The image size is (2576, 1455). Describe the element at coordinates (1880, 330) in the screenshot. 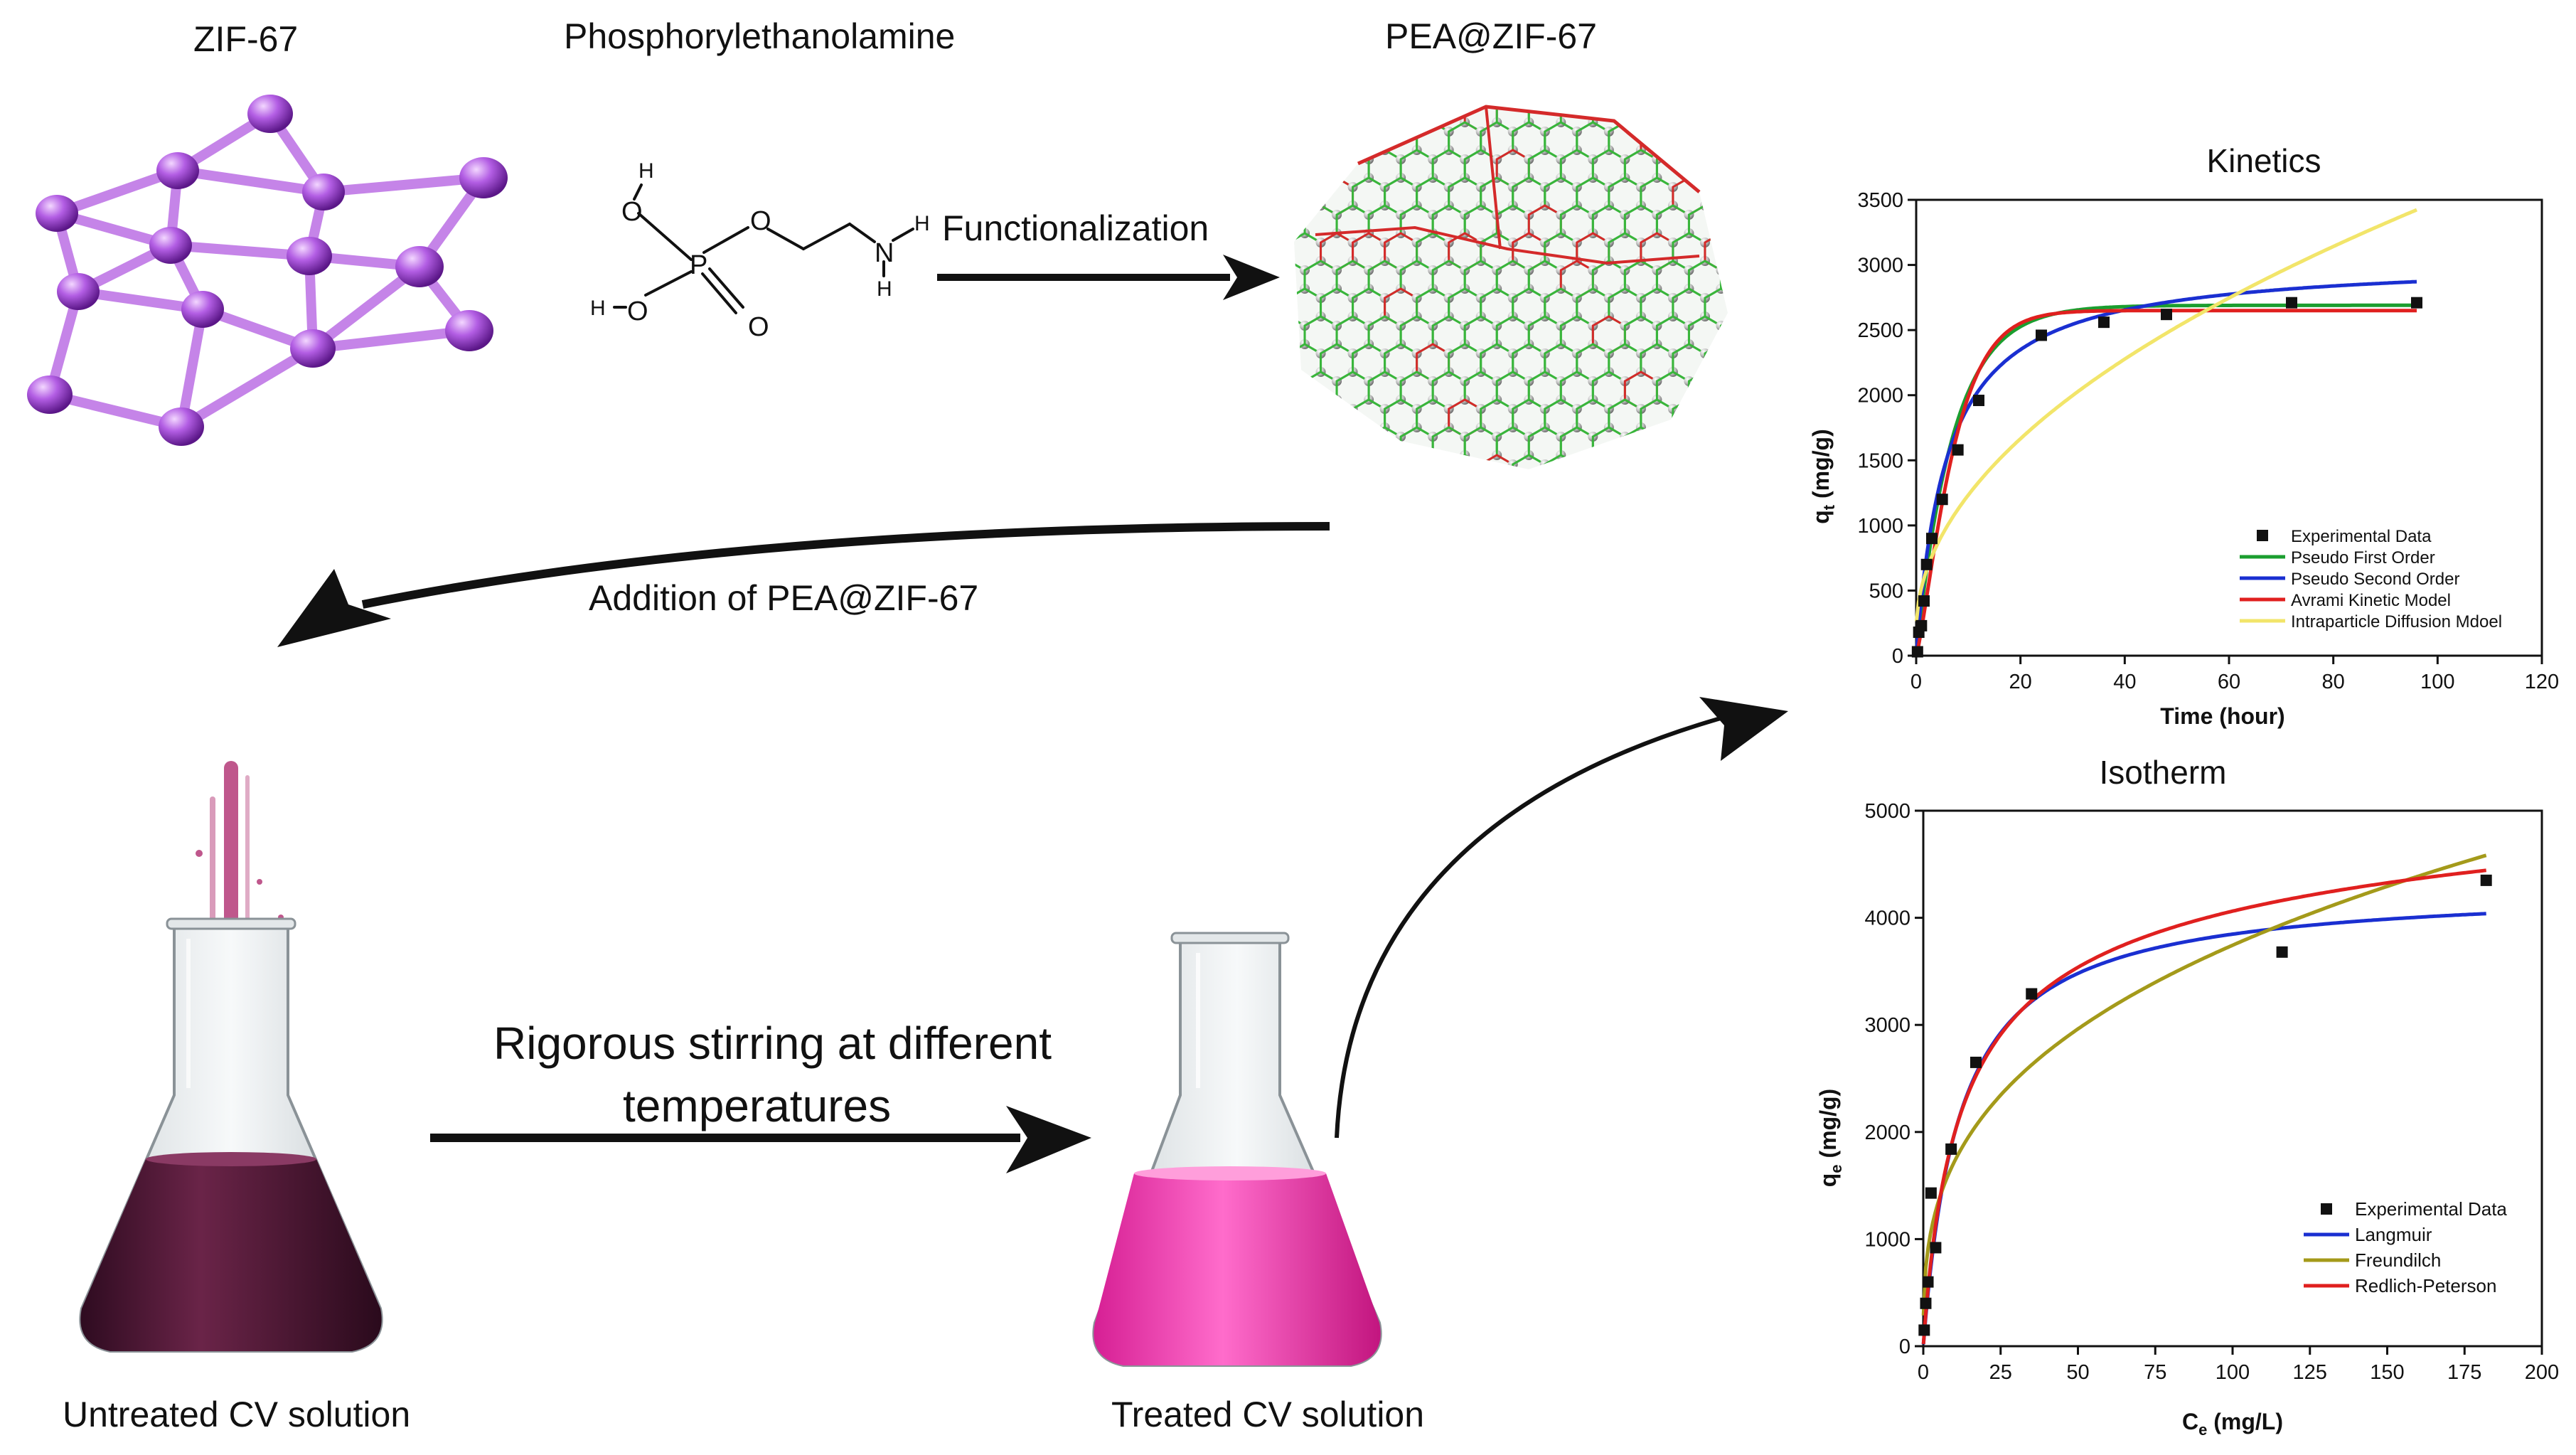

I see `y-tick-label: 2500` at that location.